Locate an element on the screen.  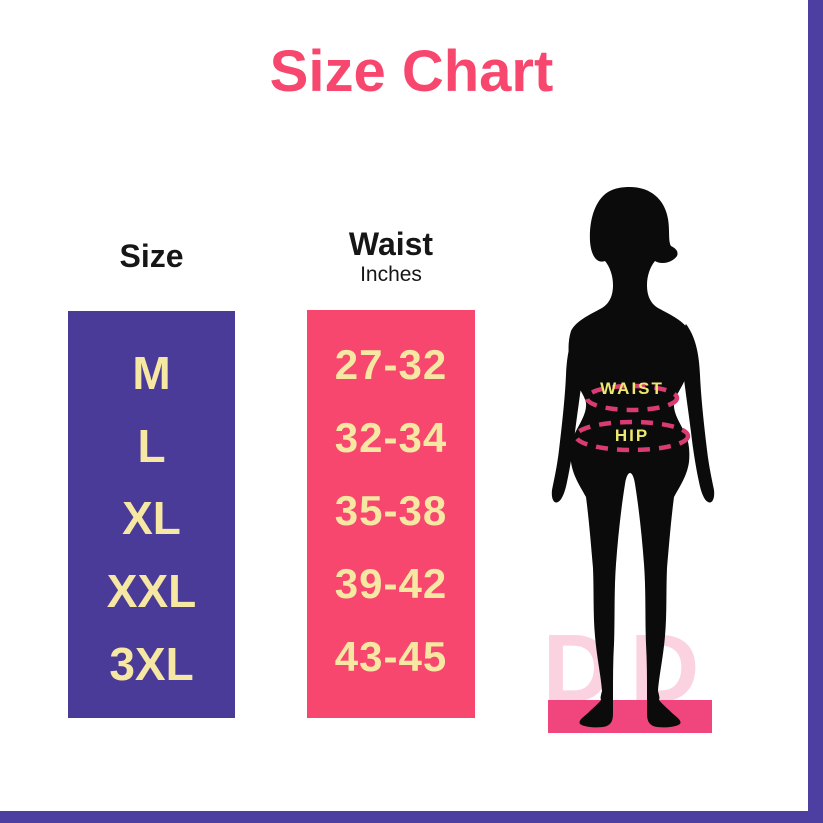
size-value: L is located at coordinates (151, 445).